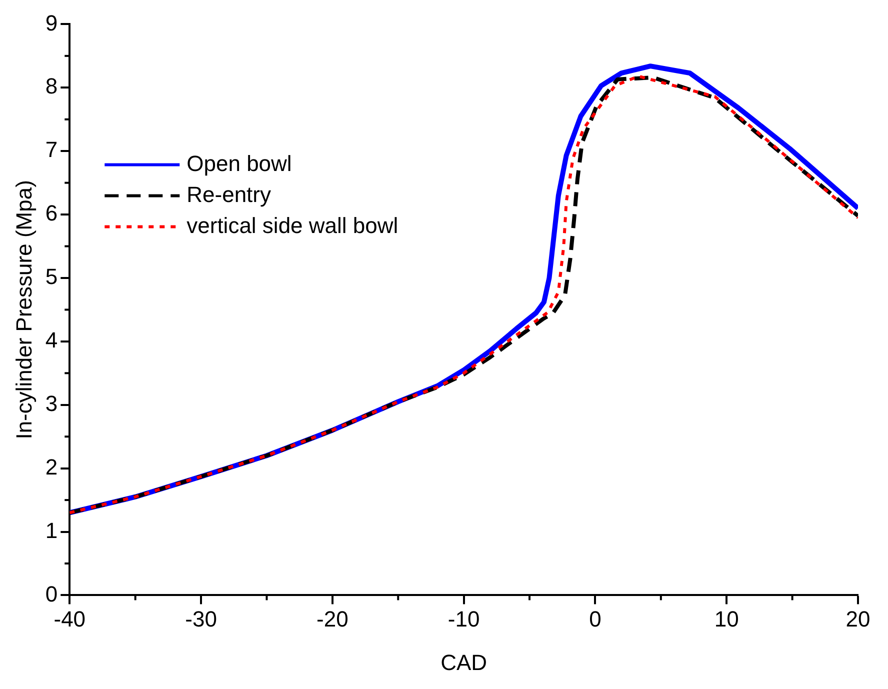 The height and width of the screenshot is (689, 888). I want to click on x-tick-label: -20, so click(332, 619).